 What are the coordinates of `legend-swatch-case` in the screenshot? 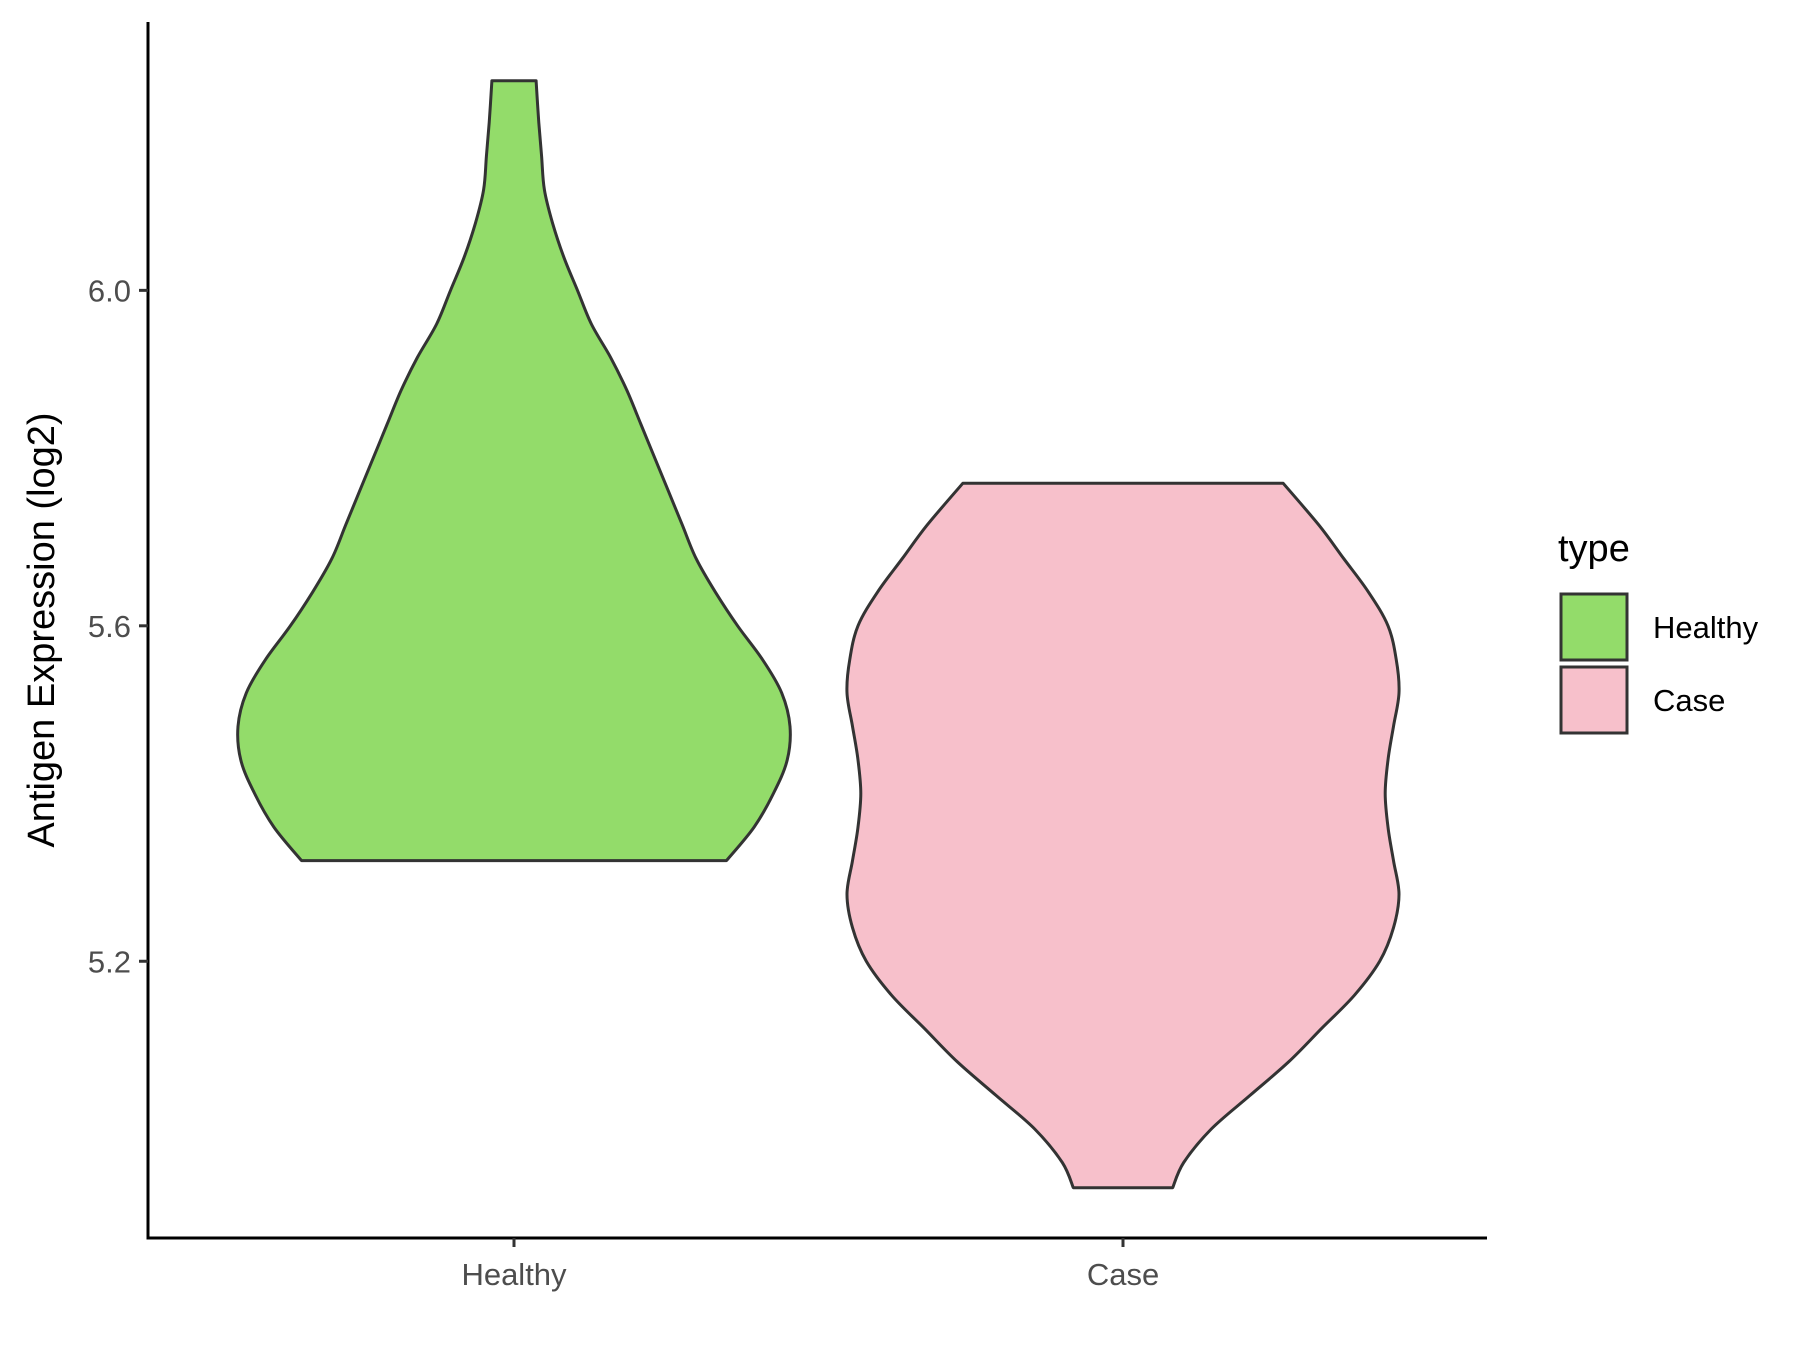 It's located at (1594, 700).